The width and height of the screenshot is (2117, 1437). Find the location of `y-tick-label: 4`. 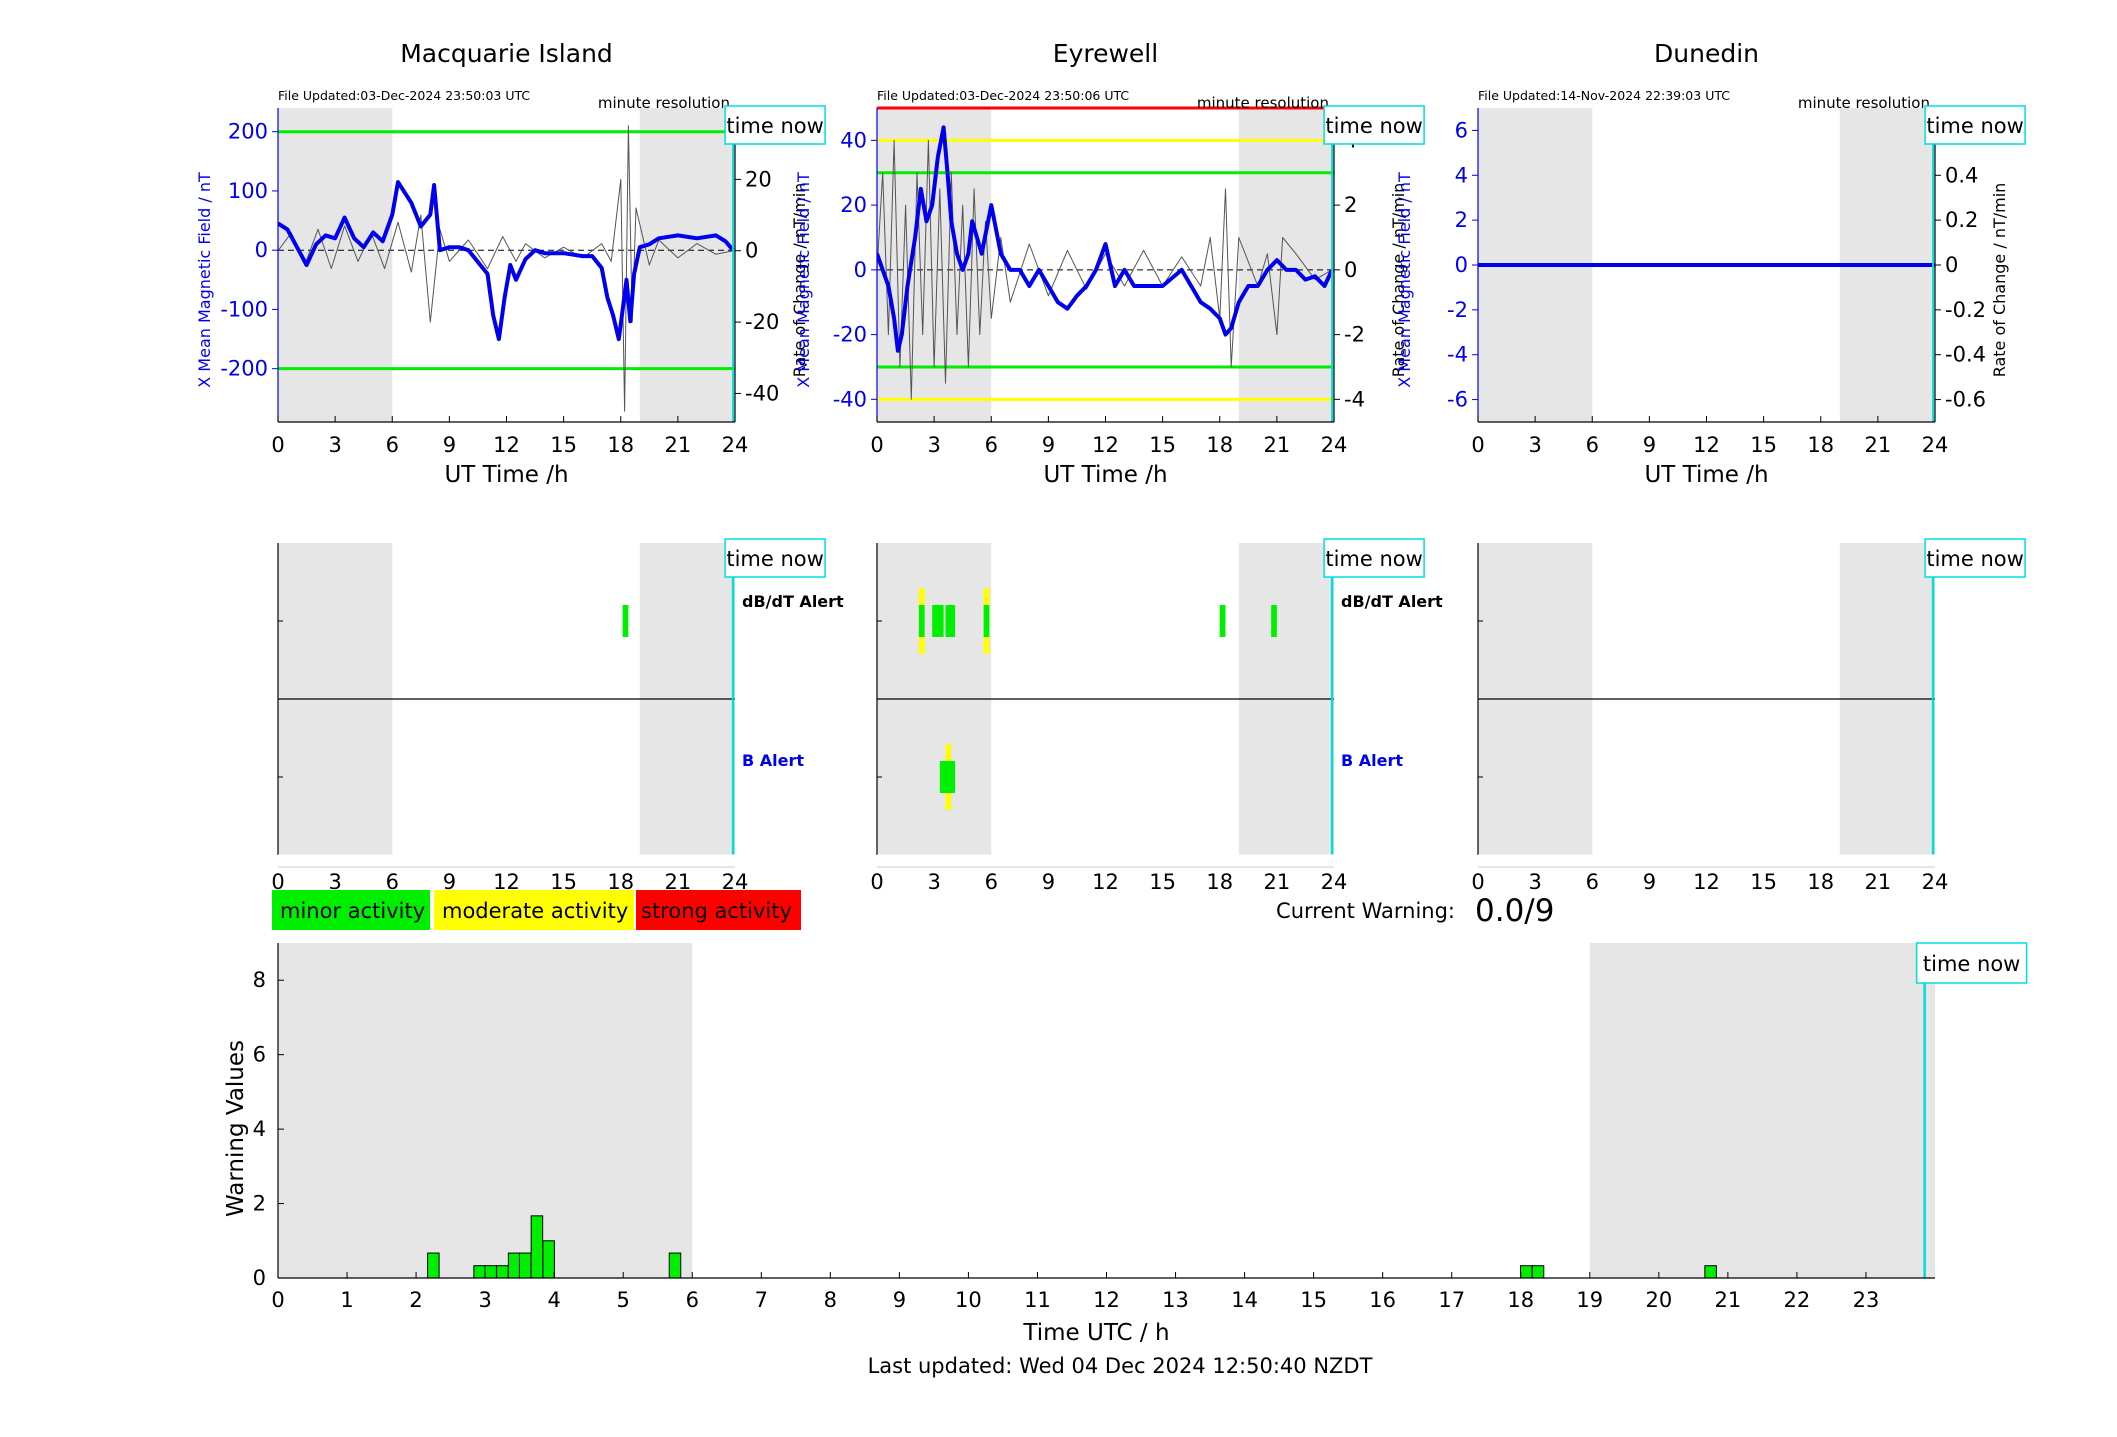

y-tick-label: 4 is located at coordinates (259, 1129).